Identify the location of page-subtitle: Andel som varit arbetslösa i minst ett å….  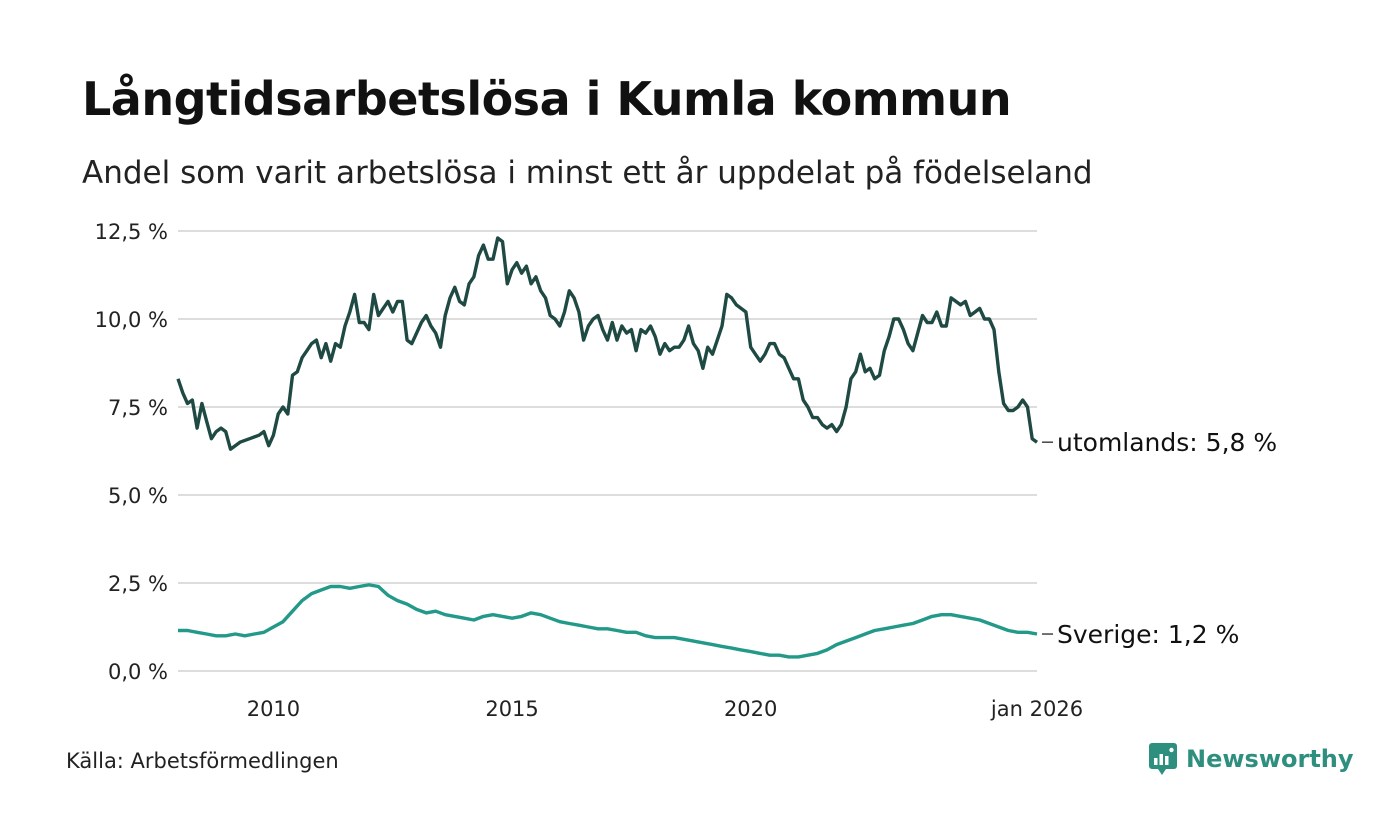
(587, 173).